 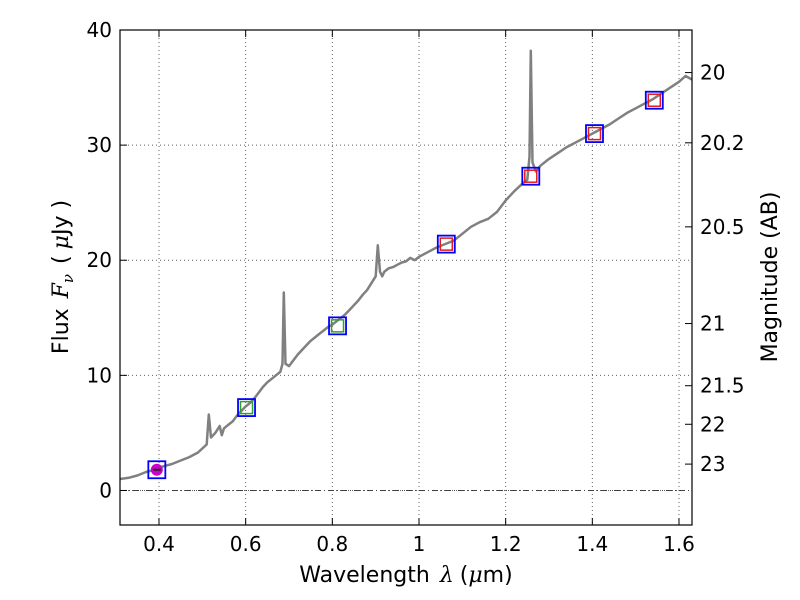 I want to click on x-axis-title-unit: m), so click(x=498, y=575).